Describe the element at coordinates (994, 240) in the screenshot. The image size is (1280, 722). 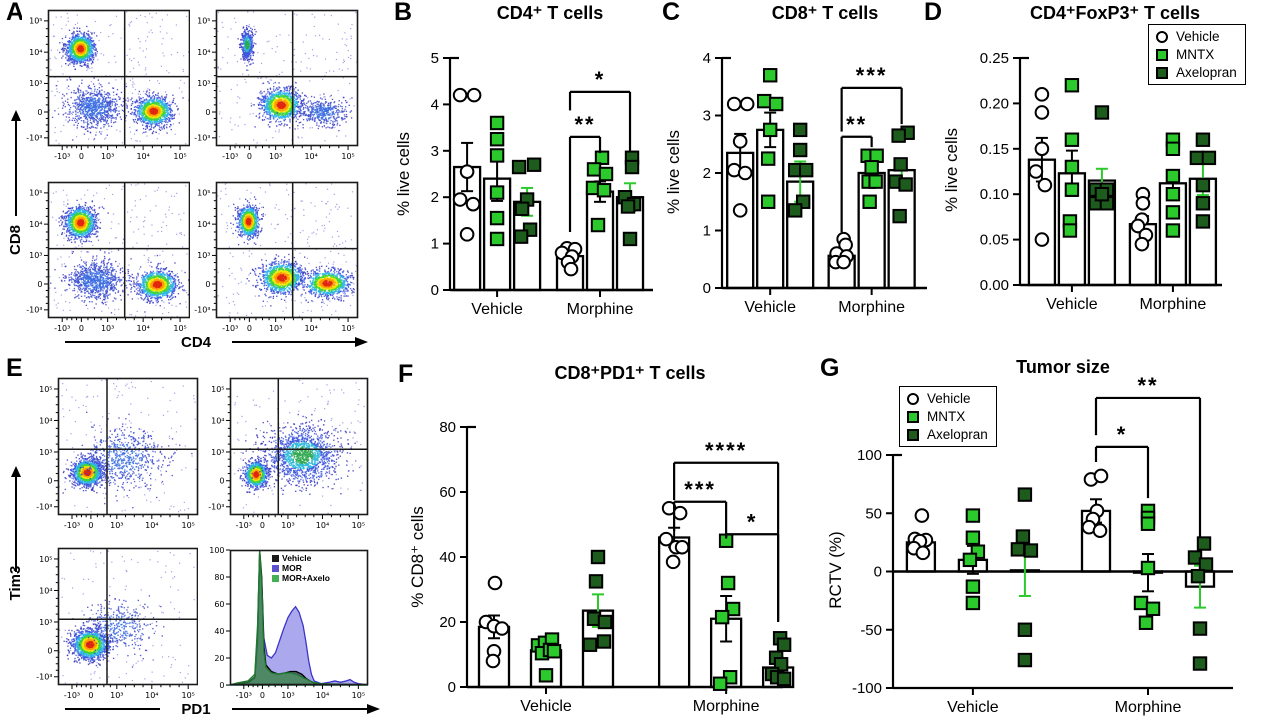
I see `tick-label: 0.05` at that location.